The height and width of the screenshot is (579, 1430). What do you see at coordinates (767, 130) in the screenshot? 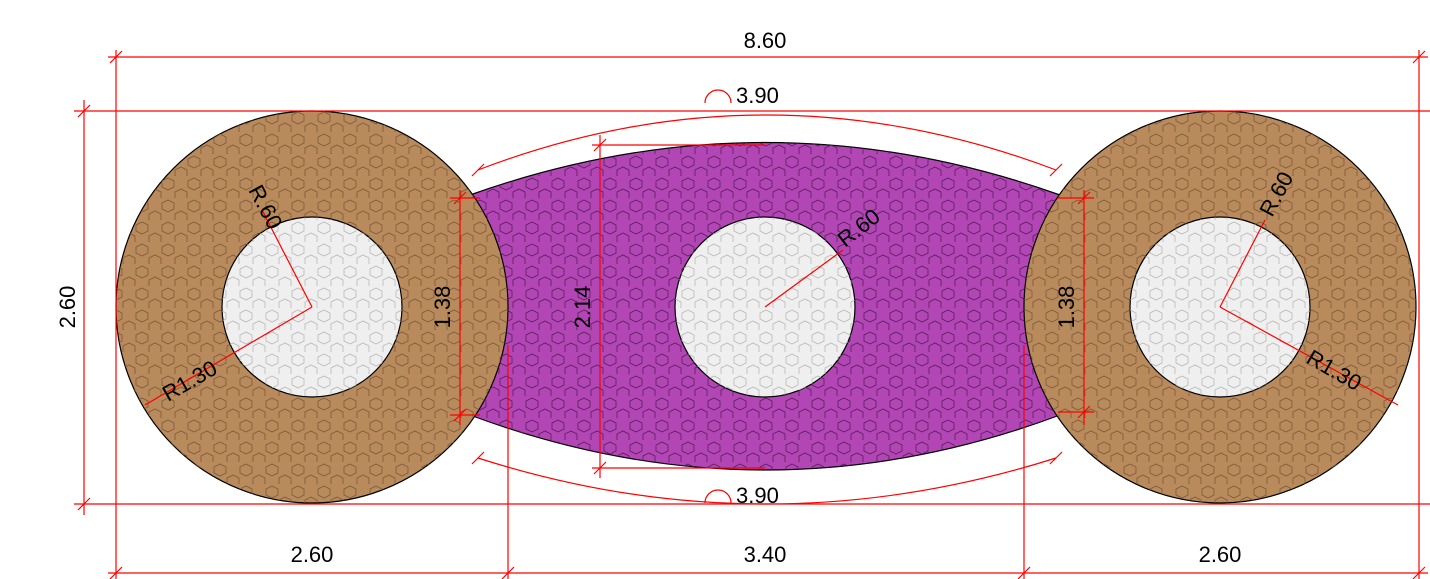
I see `top-arc-dimension: 3.90` at bounding box center [767, 130].